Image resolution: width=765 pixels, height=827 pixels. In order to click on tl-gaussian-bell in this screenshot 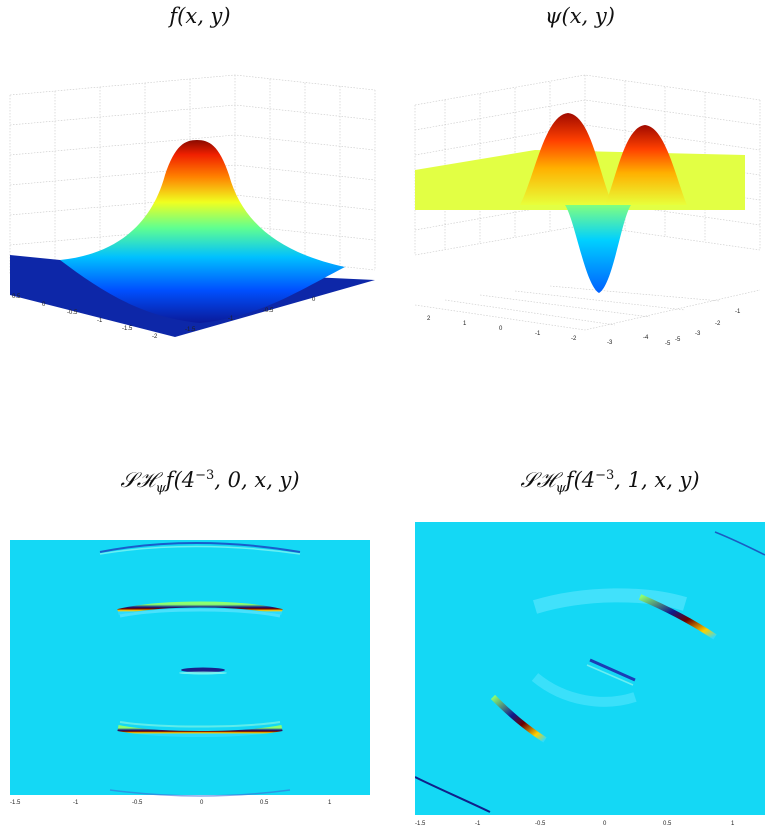, I will do `click(202, 231)`.